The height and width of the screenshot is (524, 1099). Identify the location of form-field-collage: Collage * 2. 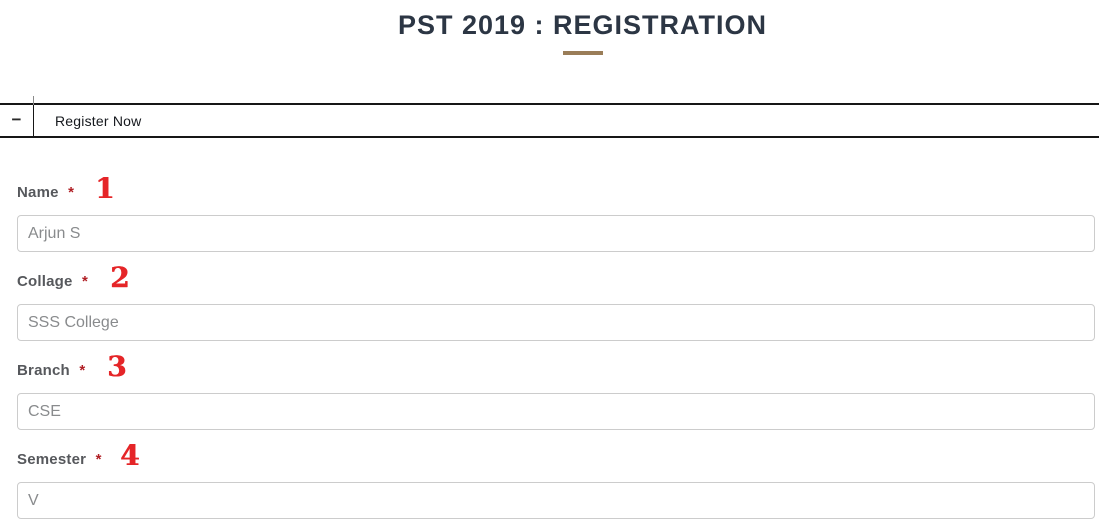
(556, 302).